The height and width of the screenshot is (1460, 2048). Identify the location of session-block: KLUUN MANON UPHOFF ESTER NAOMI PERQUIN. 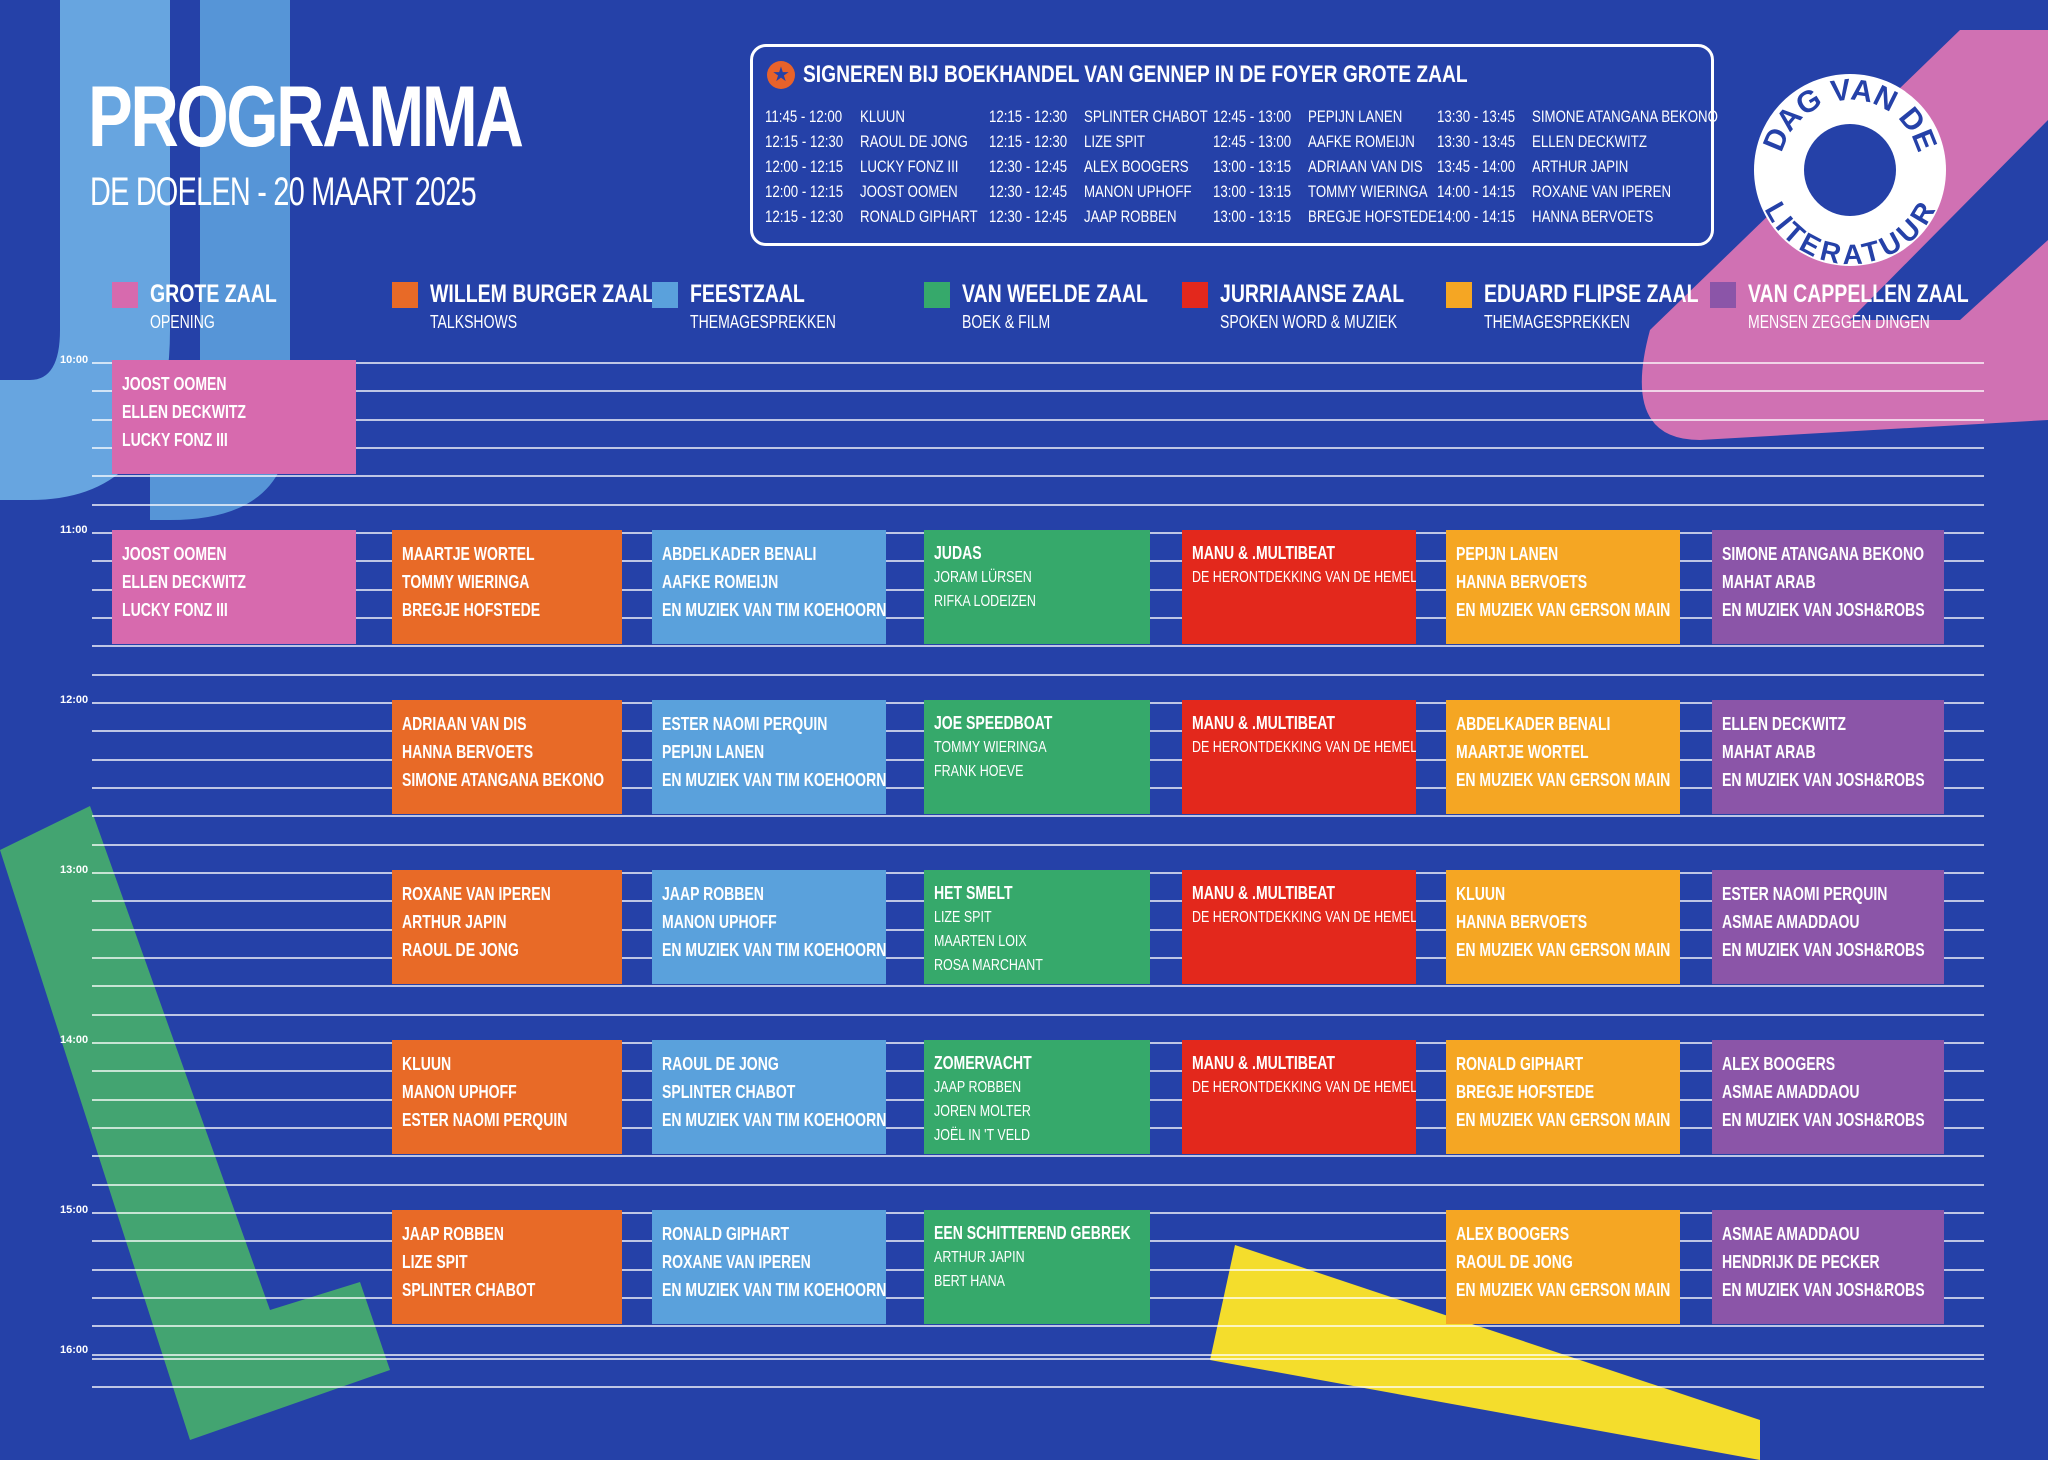
(507, 1097).